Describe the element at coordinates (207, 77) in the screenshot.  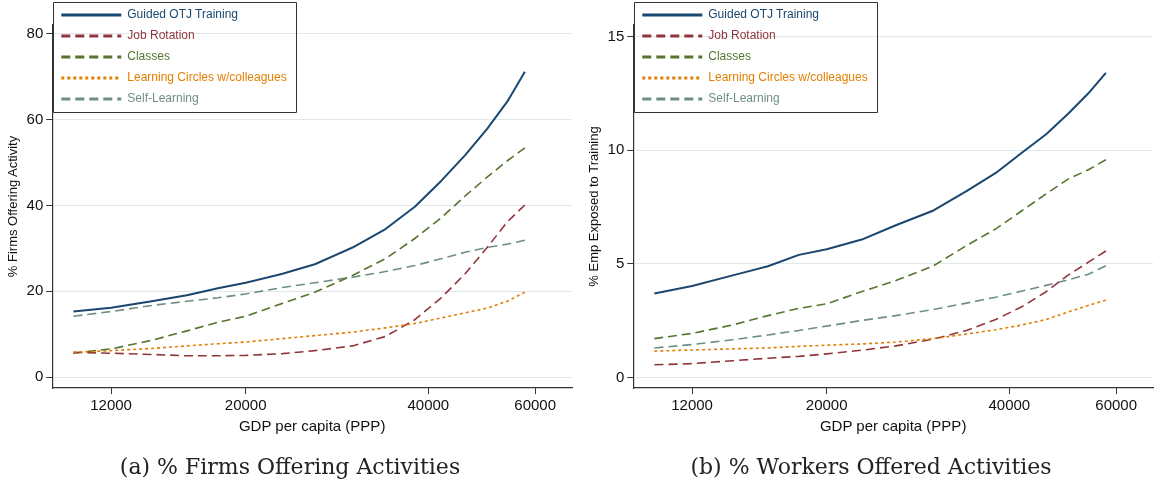
I see `text: Learning Circles w/colleagues` at that location.